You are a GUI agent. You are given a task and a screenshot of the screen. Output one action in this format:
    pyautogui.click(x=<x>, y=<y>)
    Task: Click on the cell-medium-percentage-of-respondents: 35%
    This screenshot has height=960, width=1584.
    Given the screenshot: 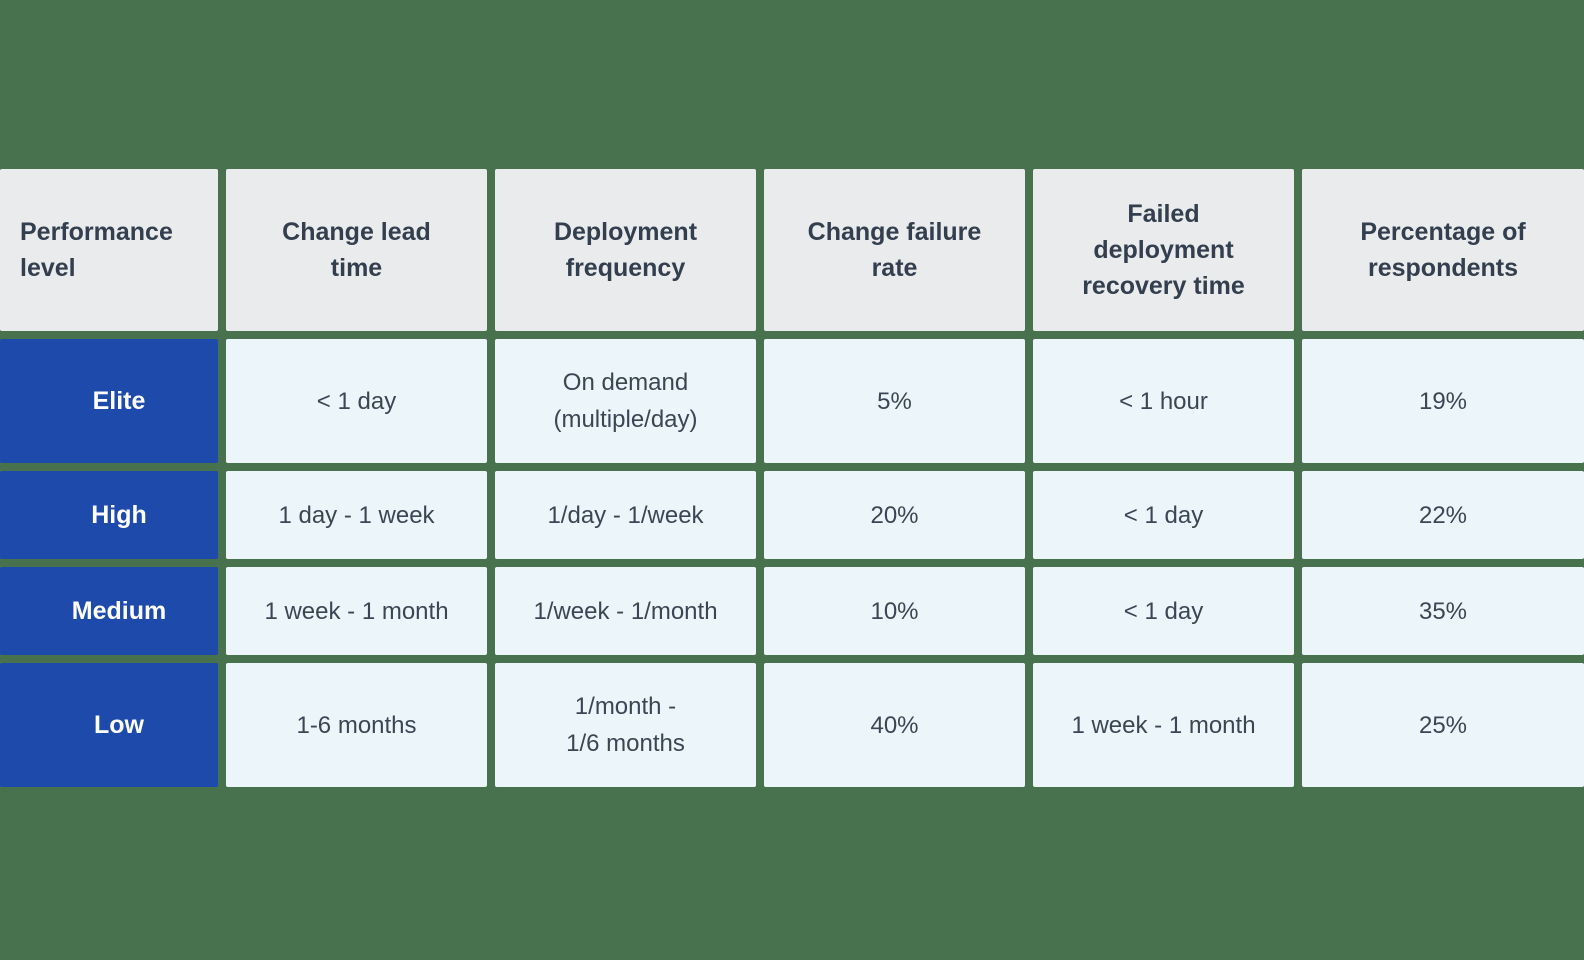 What is the action you would take?
    pyautogui.click(x=1443, y=611)
    